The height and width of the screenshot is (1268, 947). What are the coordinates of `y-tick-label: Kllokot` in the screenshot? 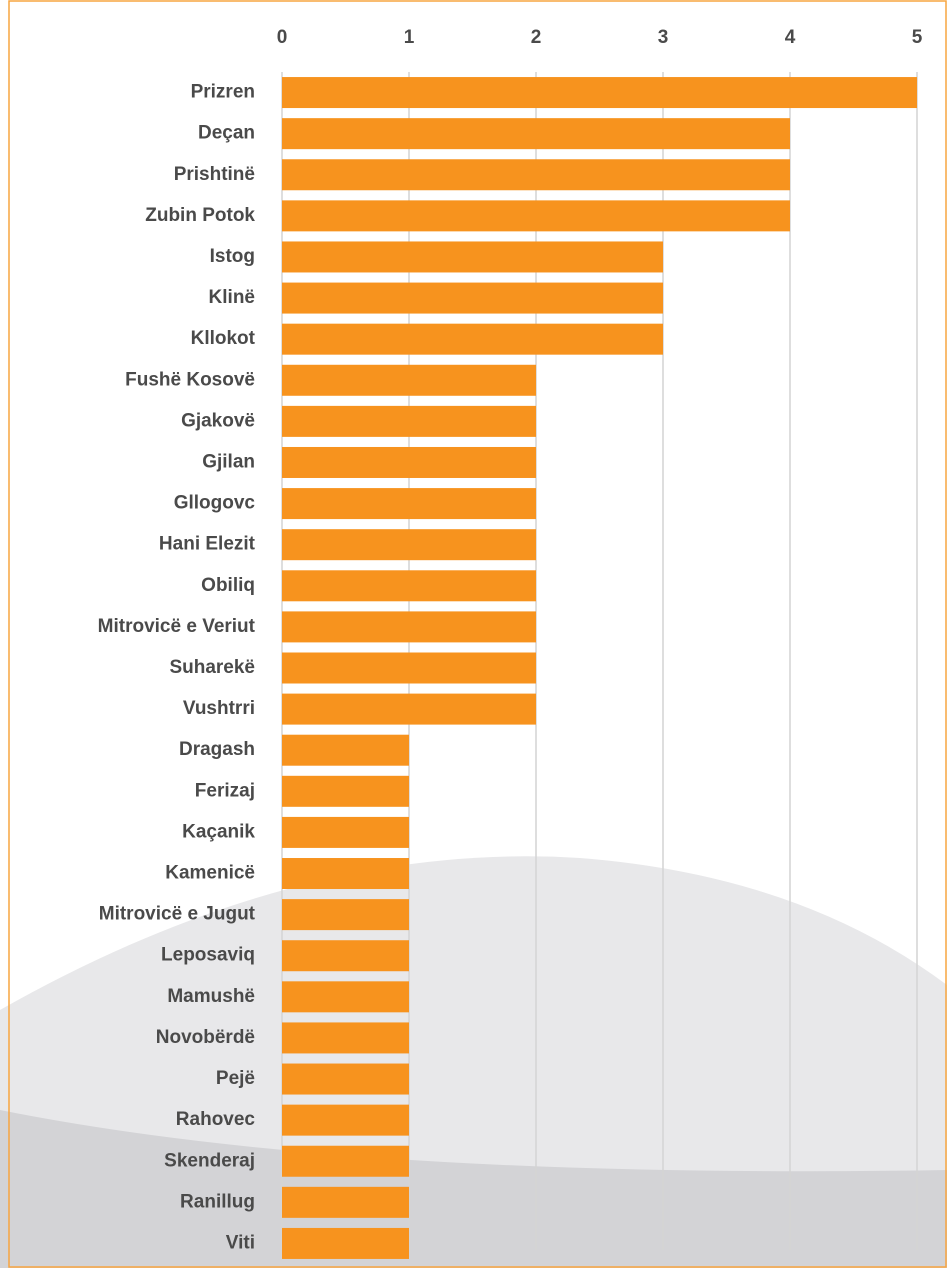 It's located at (223, 338).